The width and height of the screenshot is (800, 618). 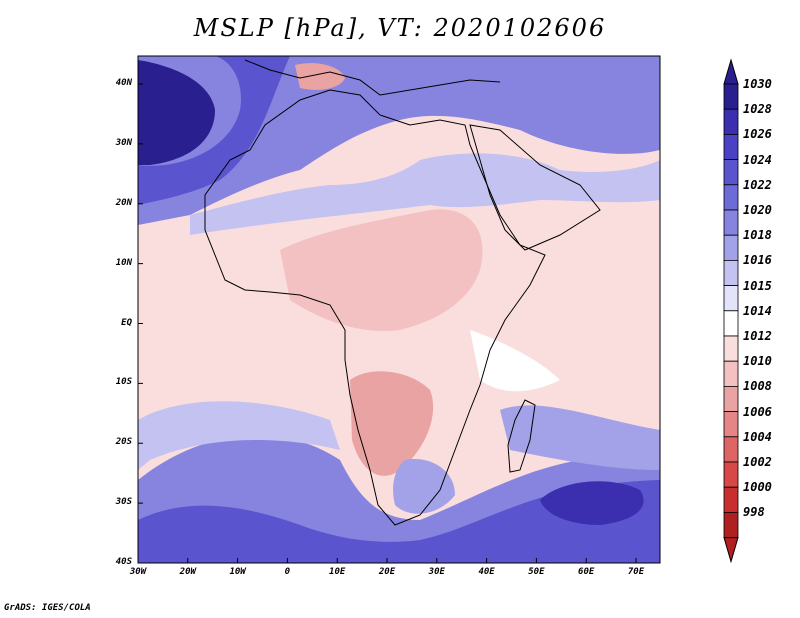 What do you see at coordinates (320, 76) in the screenshot?
I see `pressure-field-mediterranean-low` at bounding box center [320, 76].